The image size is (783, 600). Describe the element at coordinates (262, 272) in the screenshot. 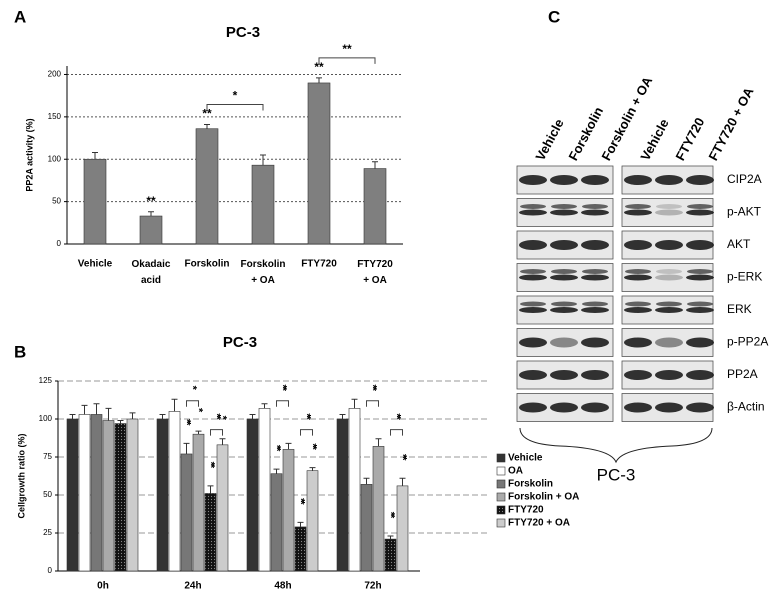

I see `x-tick-label: Forskolin + OA` at that location.